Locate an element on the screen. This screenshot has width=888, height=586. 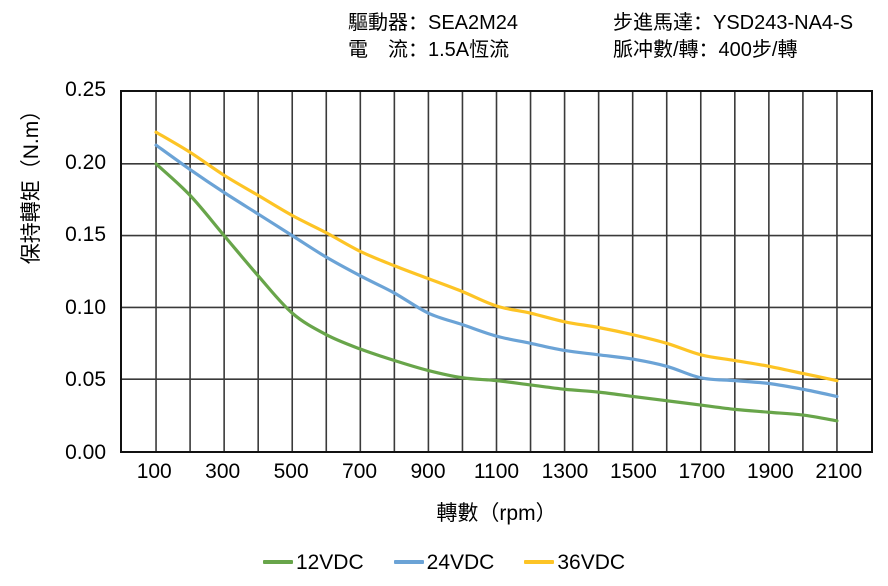
x-axis-tick: 1700 is located at coordinates (702, 471).